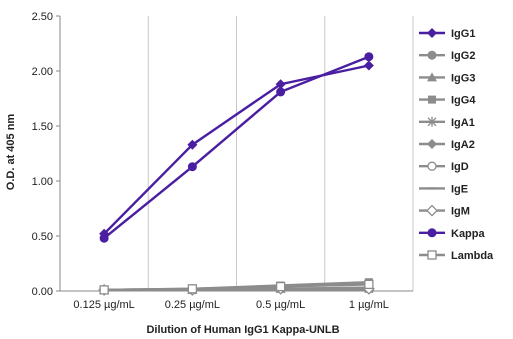  What do you see at coordinates (444, 167) in the screenshot?
I see `legend-item-igd: IgD` at bounding box center [444, 167].